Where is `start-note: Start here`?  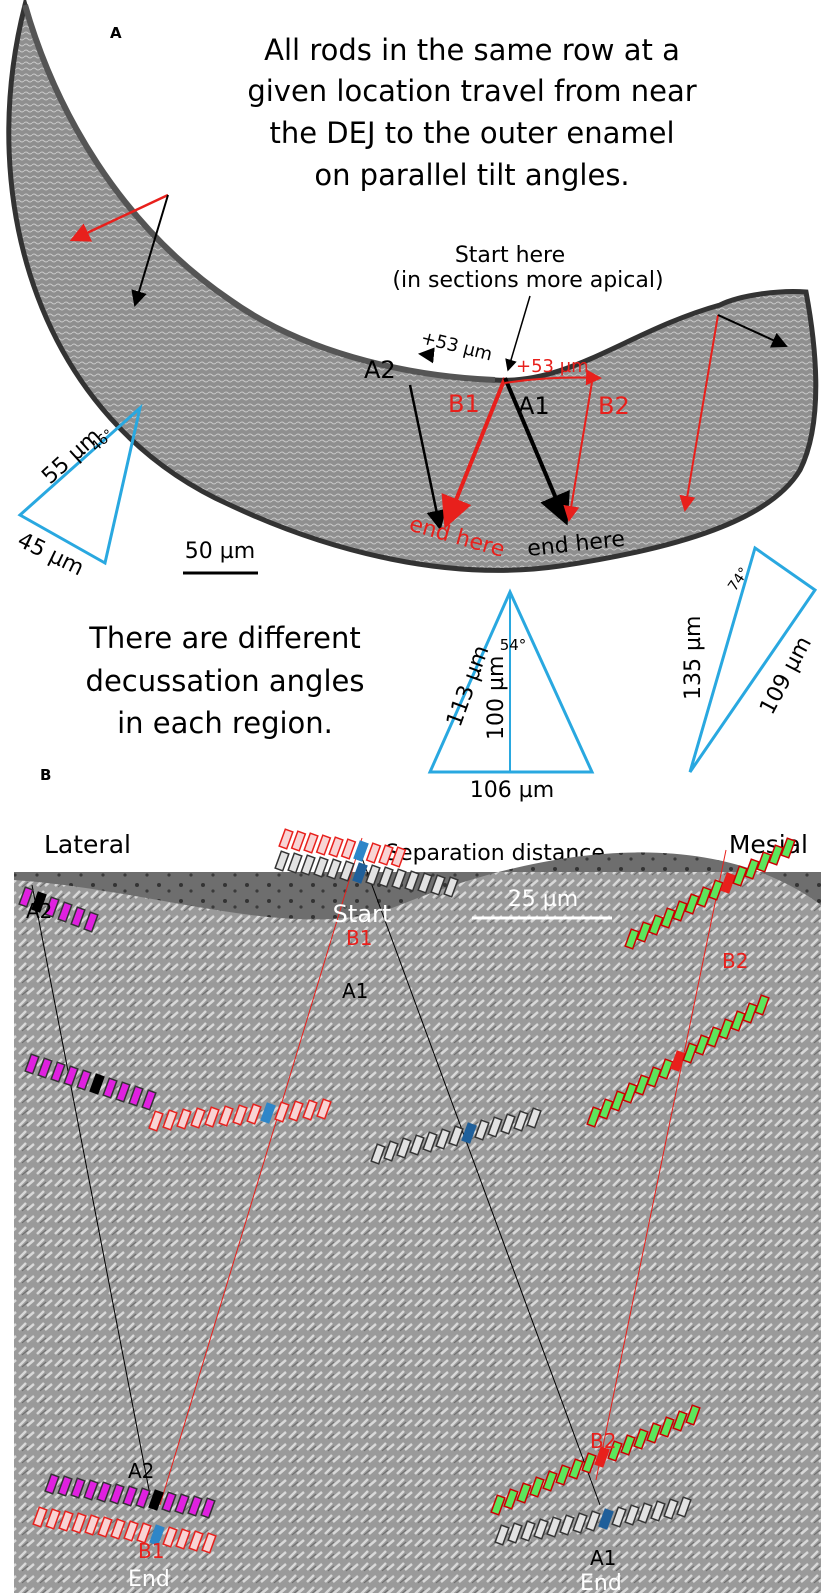
start-note: Start here is located at coordinates (510, 255).